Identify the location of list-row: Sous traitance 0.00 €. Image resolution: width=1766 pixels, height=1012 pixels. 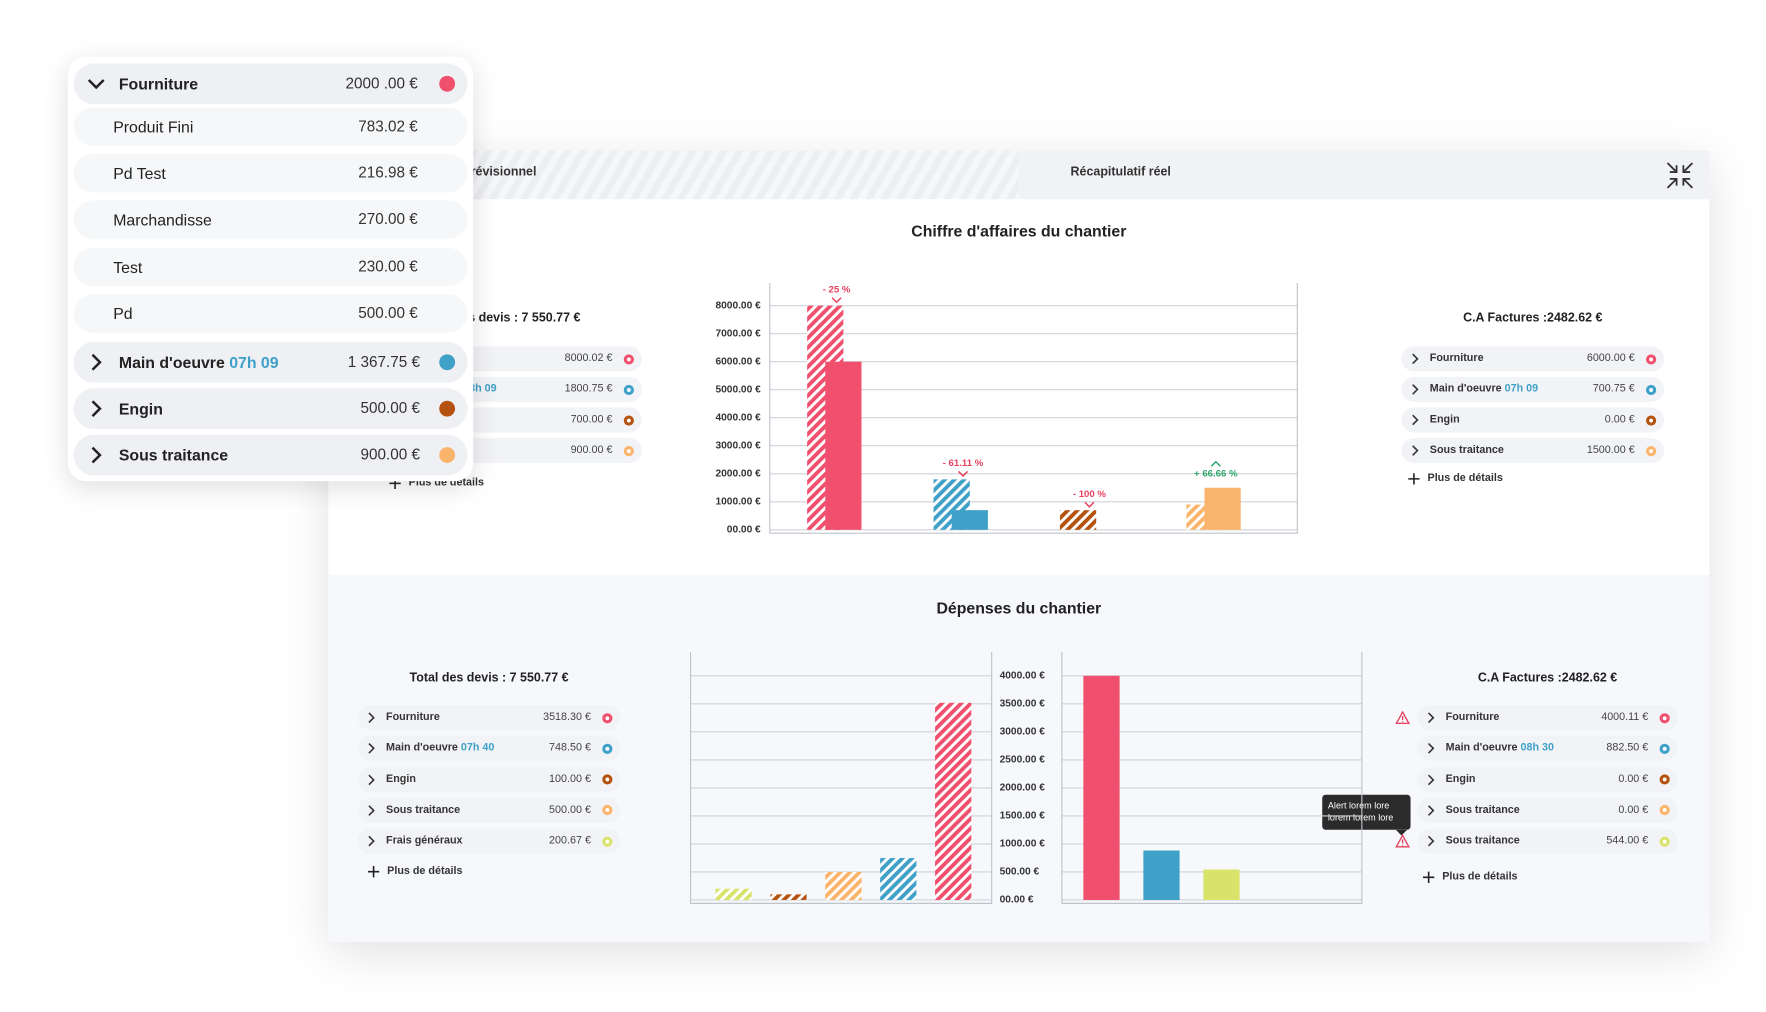
(1547, 810).